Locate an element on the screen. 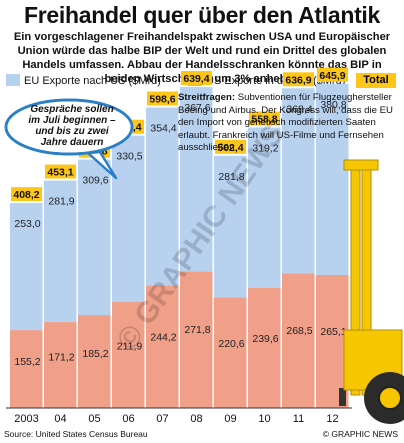 The height and width of the screenshot is (443, 404). label-eu-08: 367,6 is located at coordinates (197, 108).